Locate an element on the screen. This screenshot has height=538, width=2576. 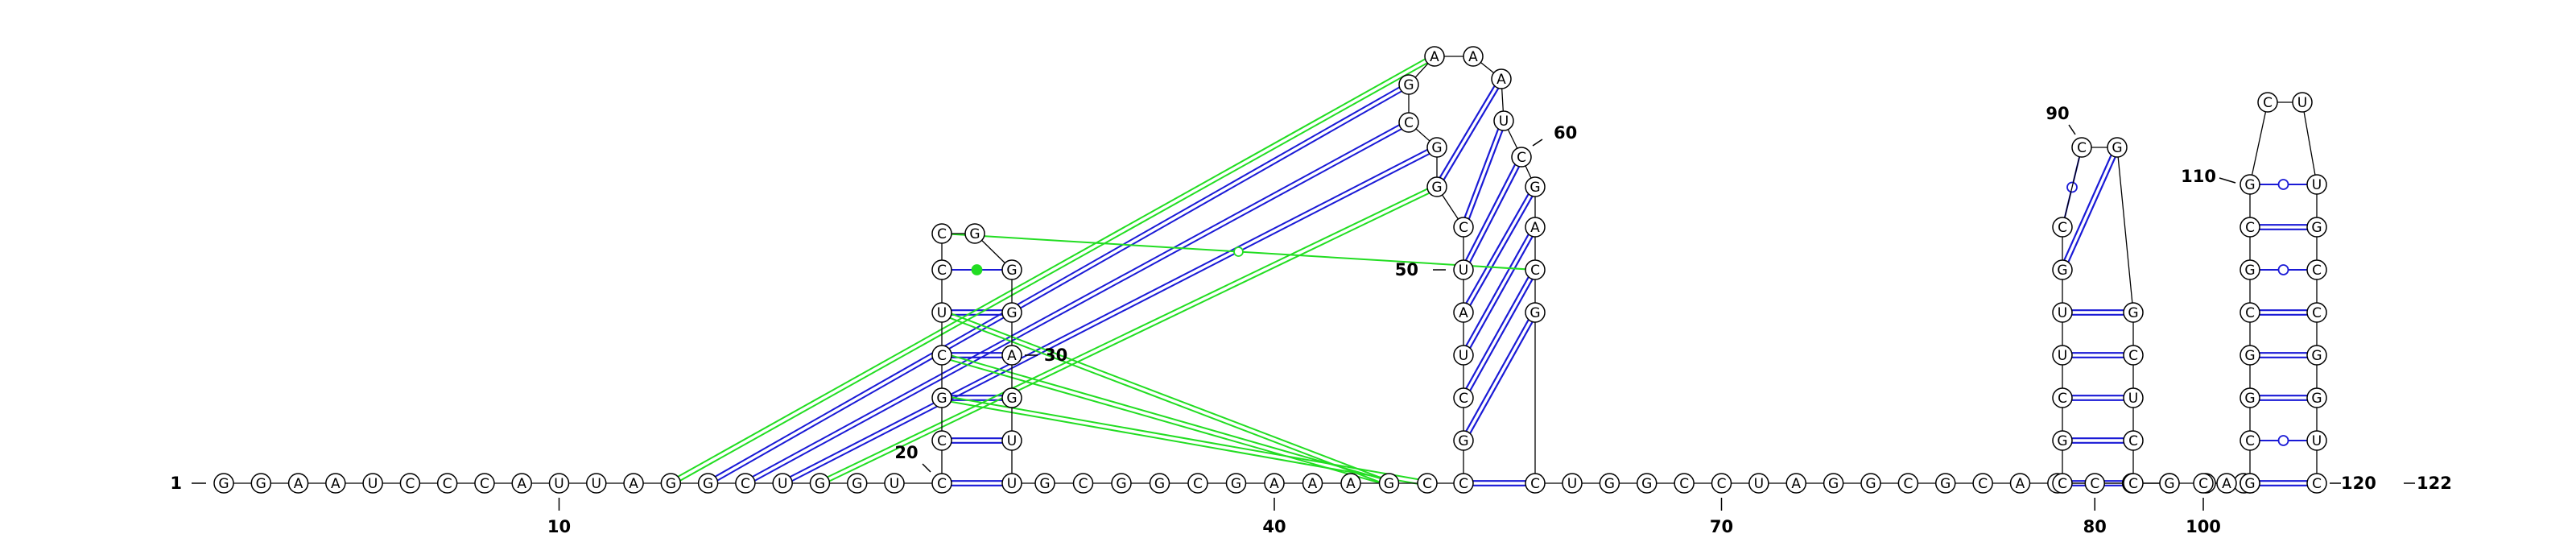
nucleotide-28: G is located at coordinates (1011, 269).